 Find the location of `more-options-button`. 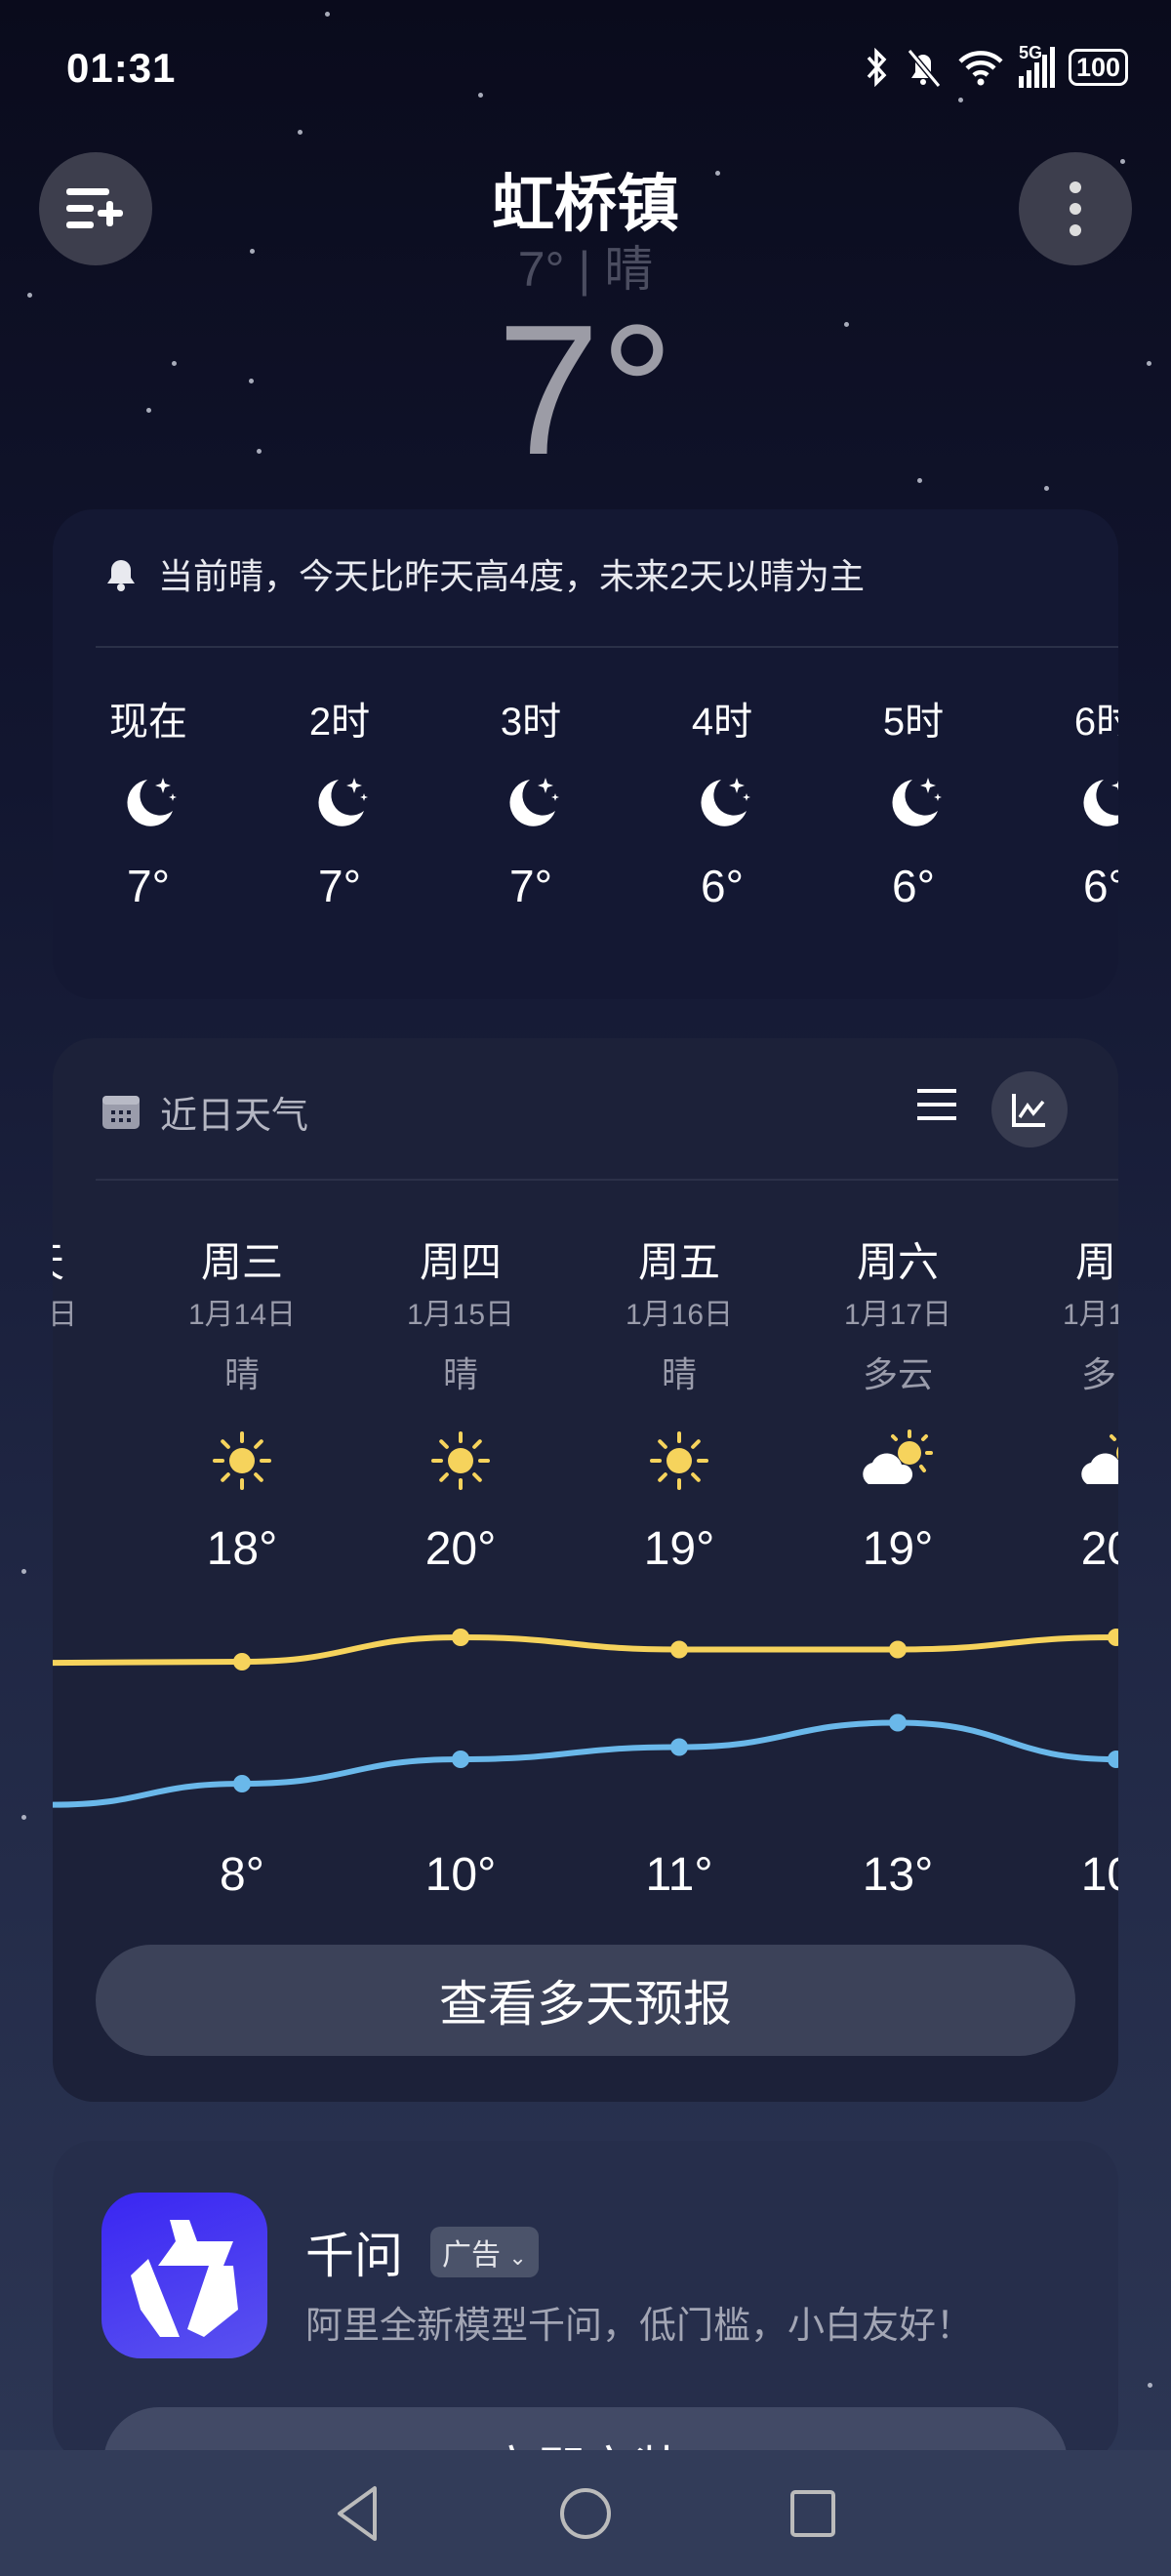

more-options-button is located at coordinates (1075, 208).